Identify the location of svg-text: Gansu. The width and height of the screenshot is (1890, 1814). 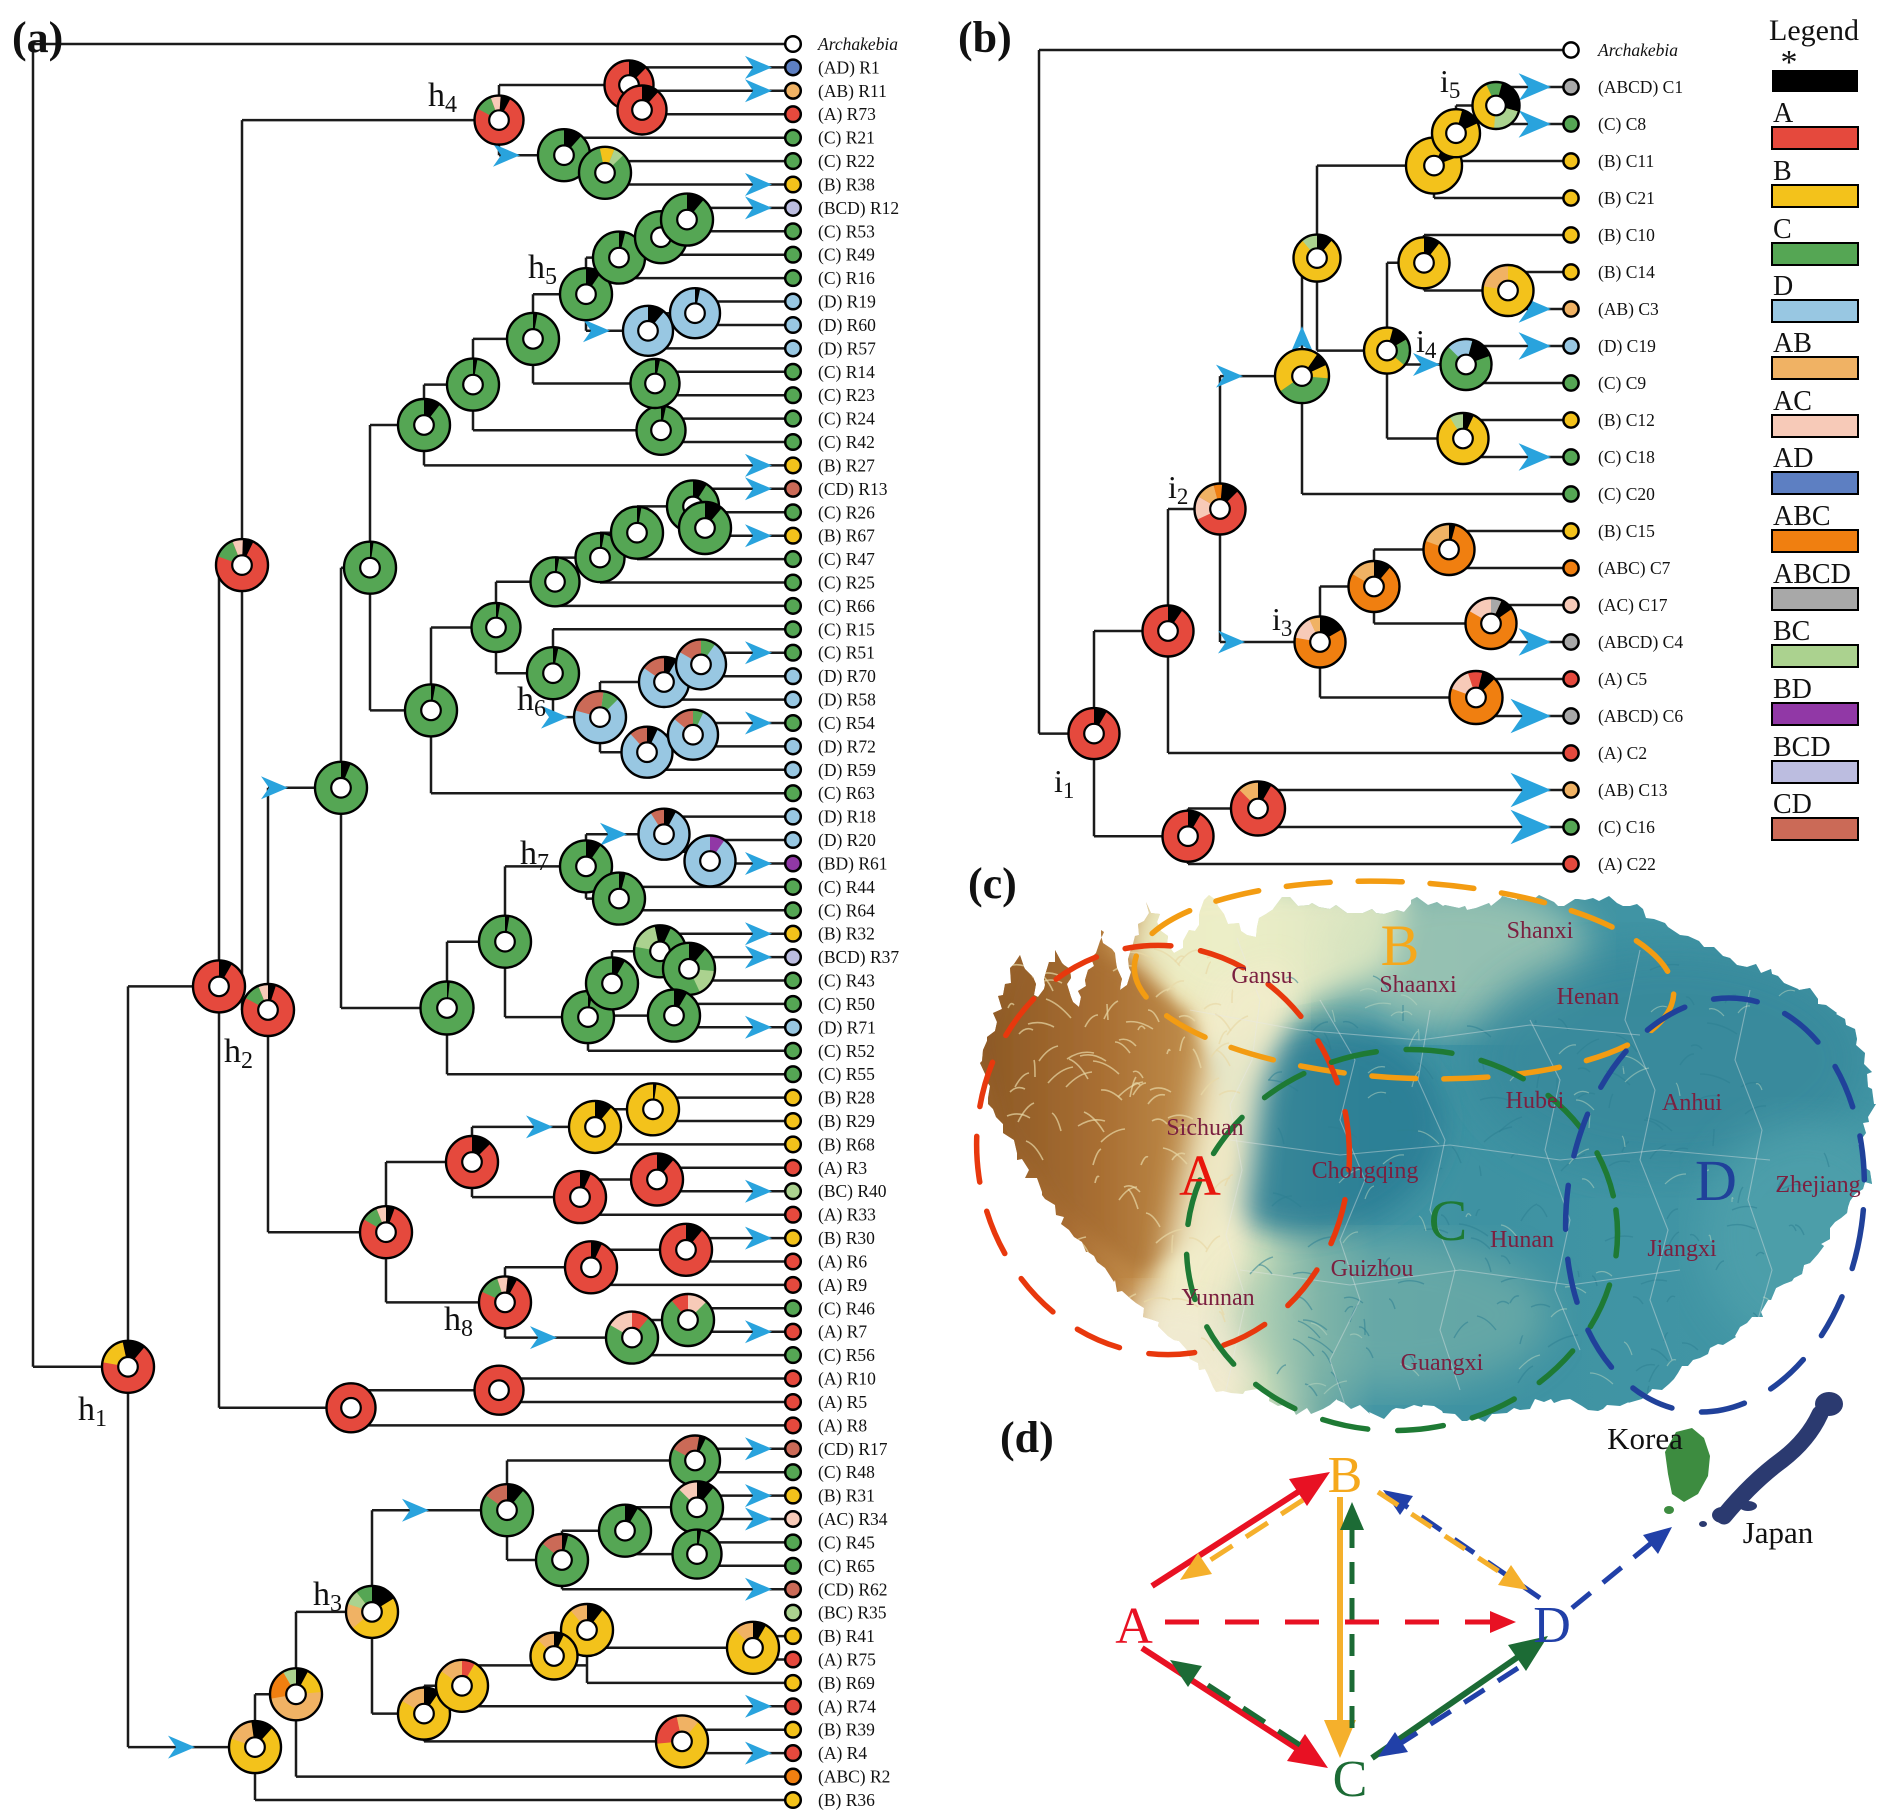
(1261, 976).